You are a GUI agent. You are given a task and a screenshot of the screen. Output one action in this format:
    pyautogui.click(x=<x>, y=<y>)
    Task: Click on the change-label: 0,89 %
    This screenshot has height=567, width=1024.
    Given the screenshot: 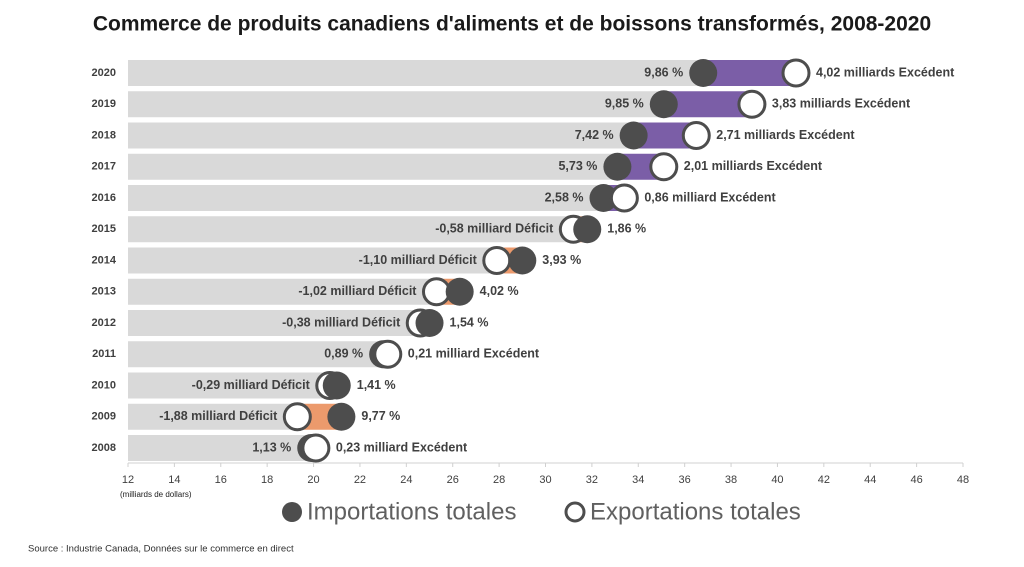 What is the action you would take?
    pyautogui.click(x=343, y=354)
    